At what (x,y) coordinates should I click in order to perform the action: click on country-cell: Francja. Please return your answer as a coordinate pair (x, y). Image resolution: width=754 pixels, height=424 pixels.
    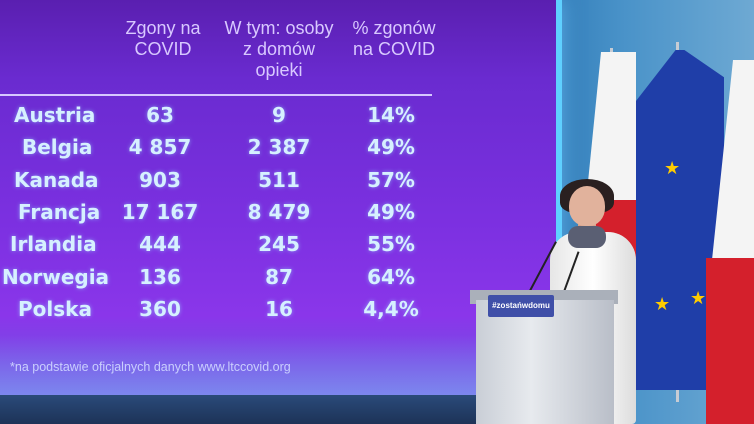
    Looking at the image, I should click on (59, 211).